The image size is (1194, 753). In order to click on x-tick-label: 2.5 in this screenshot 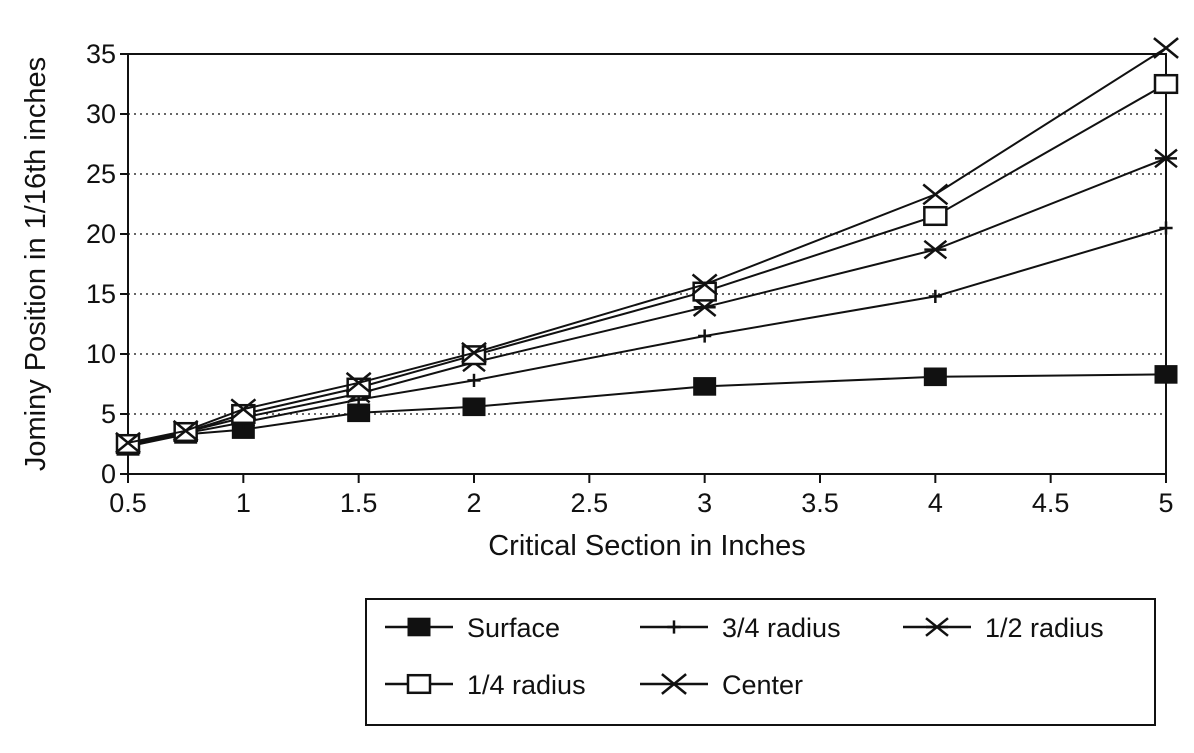, I will do `click(590, 503)`.